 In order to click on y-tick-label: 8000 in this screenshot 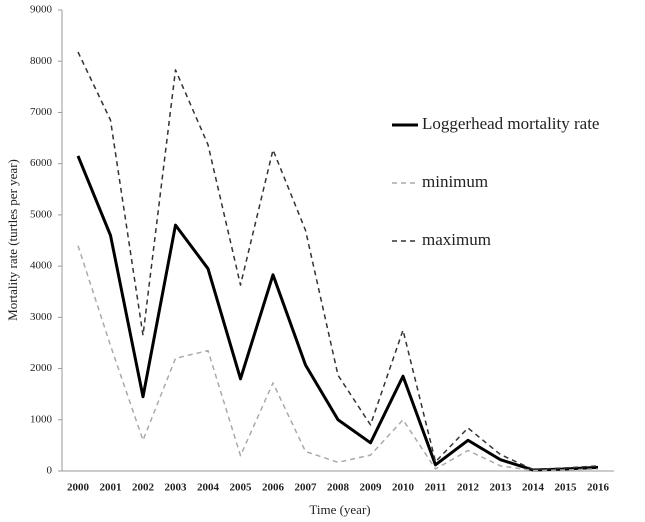, I will do `click(41, 61)`.